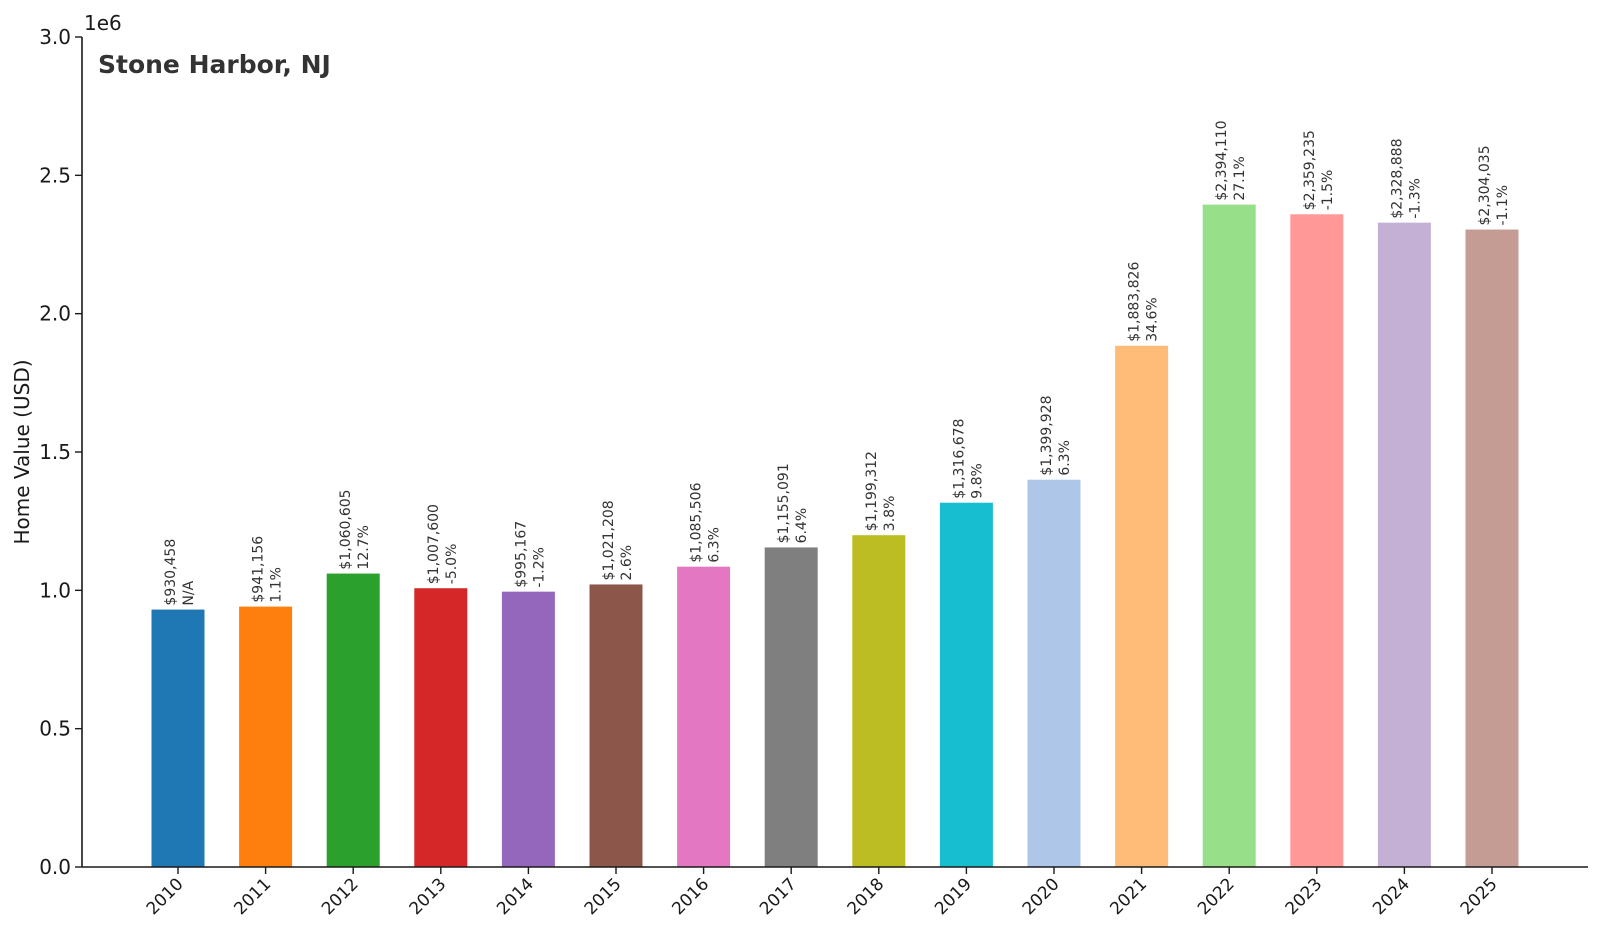  I want to click on bar-value-label: $1,399,928 6.3%, so click(1056, 436).